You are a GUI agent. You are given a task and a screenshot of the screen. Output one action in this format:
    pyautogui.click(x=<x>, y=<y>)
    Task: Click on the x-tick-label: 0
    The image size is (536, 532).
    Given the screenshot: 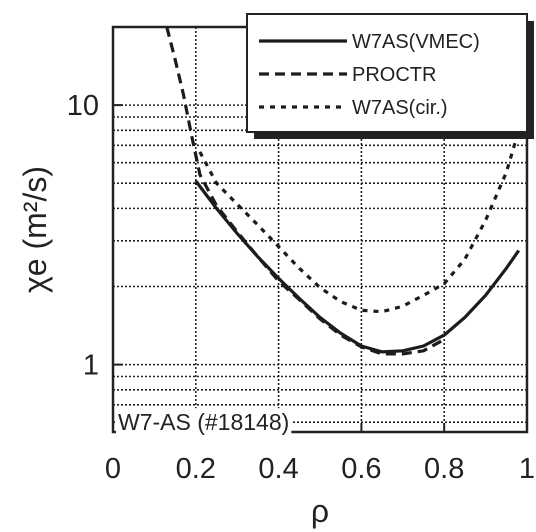 What is the action you would take?
    pyautogui.click(x=113, y=469)
    